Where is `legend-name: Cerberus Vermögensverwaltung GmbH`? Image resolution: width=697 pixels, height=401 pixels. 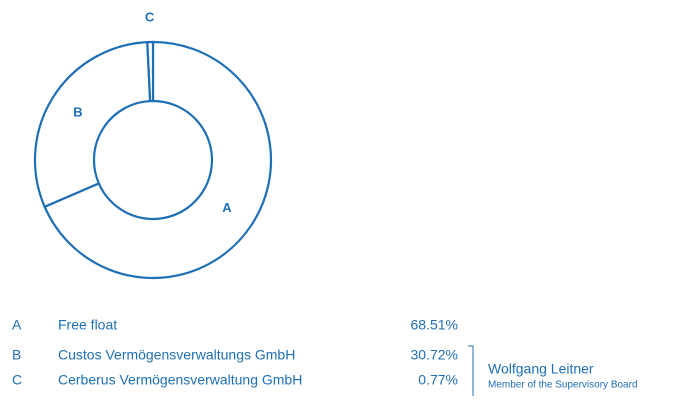
legend-name: Cerberus Vermögensverwaltung GmbH is located at coordinates (180, 380).